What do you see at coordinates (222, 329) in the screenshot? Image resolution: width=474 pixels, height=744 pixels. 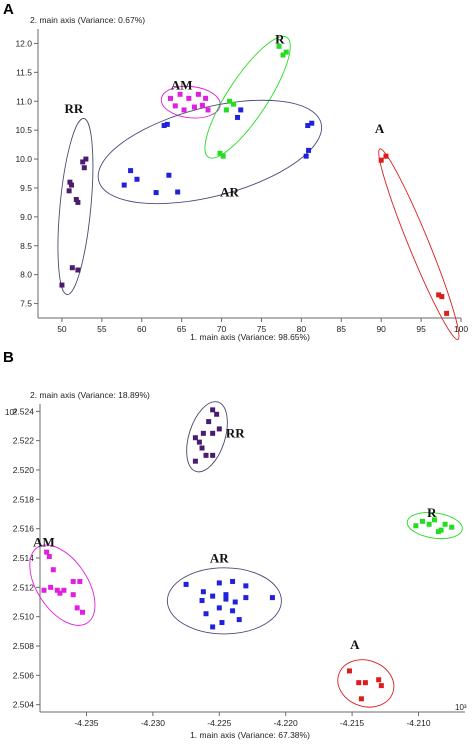 I see `panel-a-x-tick-label: 70` at bounding box center [222, 329].